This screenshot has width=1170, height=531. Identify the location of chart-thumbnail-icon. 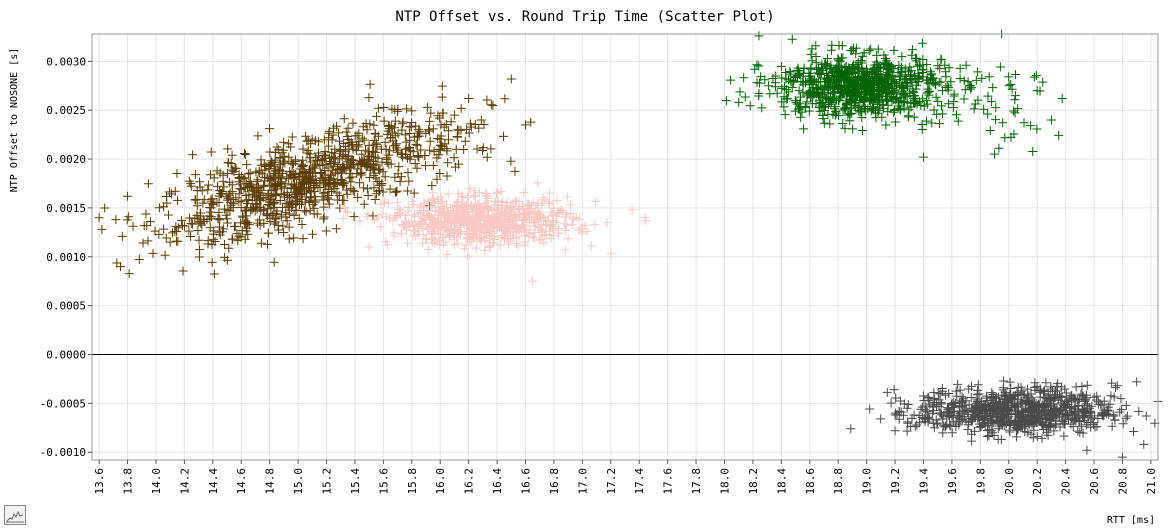
(15, 515).